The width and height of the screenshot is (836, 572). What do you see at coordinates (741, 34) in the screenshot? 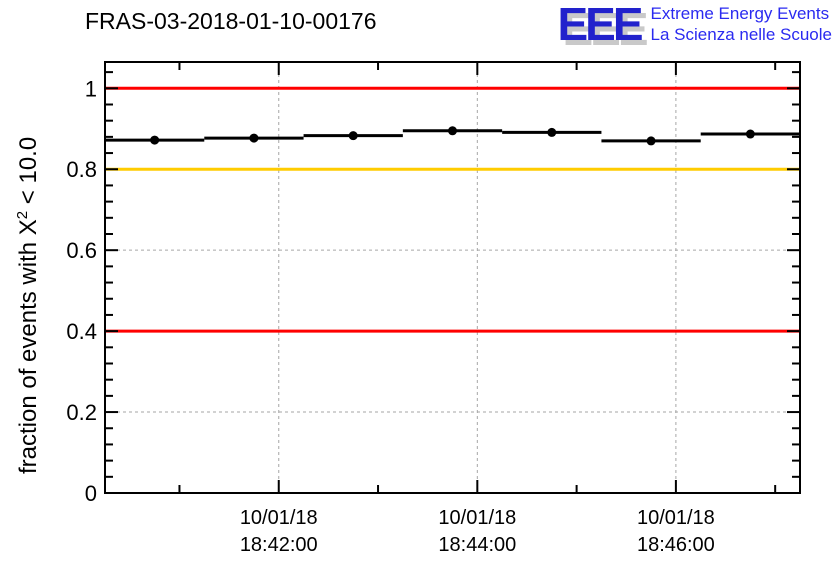
I see `logo-line2: La Scienza nelle Scuole` at bounding box center [741, 34].